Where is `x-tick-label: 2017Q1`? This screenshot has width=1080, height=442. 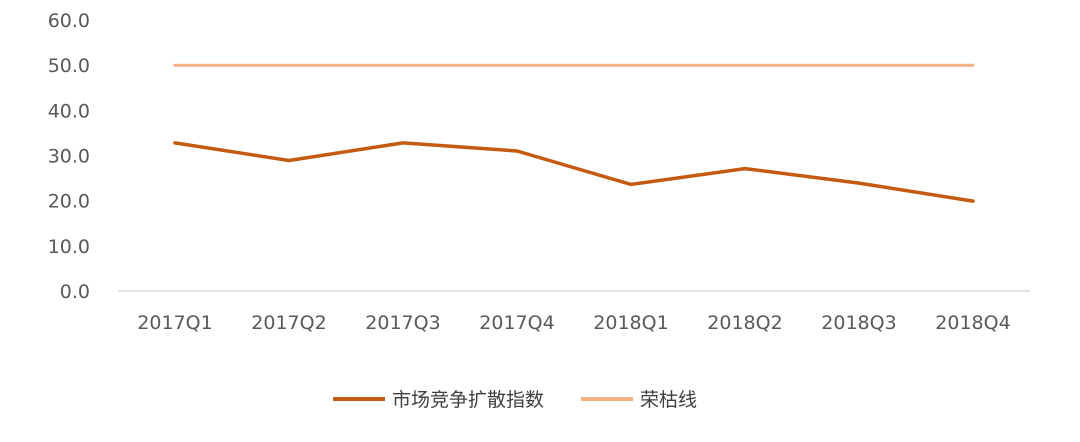
x-tick-label: 2017Q1 is located at coordinates (174, 323).